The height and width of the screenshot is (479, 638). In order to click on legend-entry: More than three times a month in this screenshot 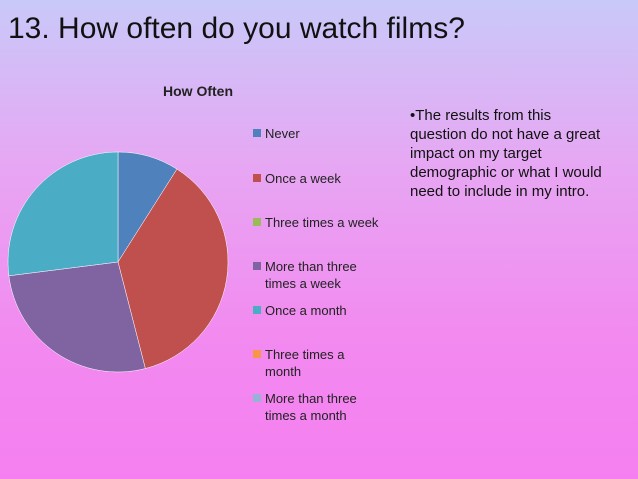, I will do `click(318, 407)`.